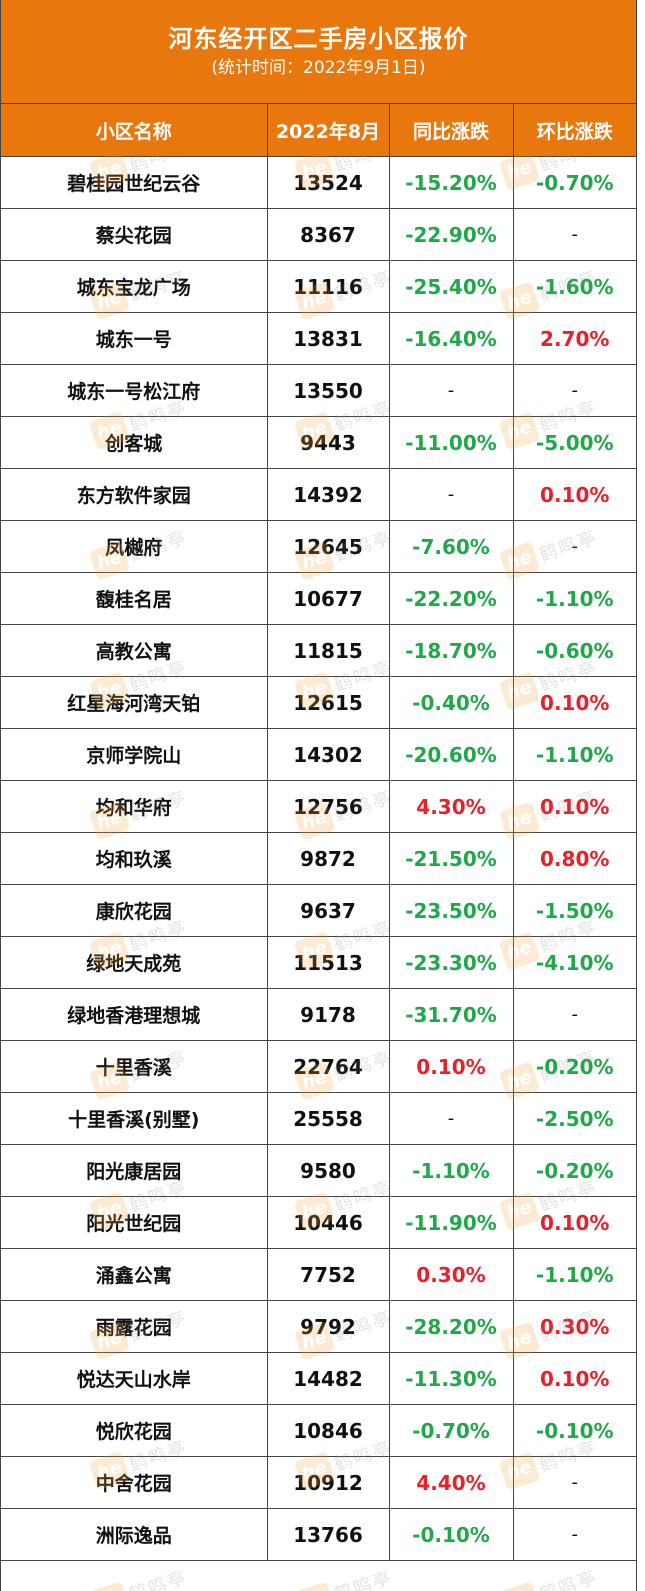 The height and width of the screenshot is (1591, 645). Describe the element at coordinates (328, 390) in the screenshot. I see `price-cell: 13550` at that location.